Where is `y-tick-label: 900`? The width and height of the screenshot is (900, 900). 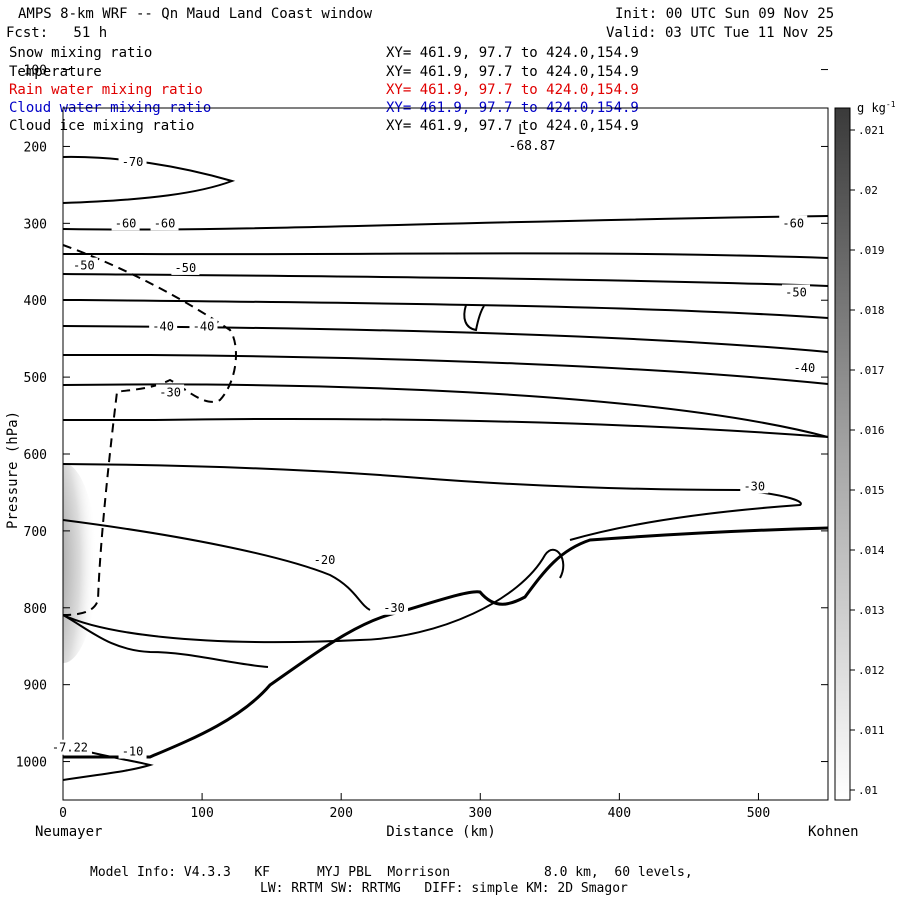
y-tick-label: 900 is located at coordinates (35, 686).